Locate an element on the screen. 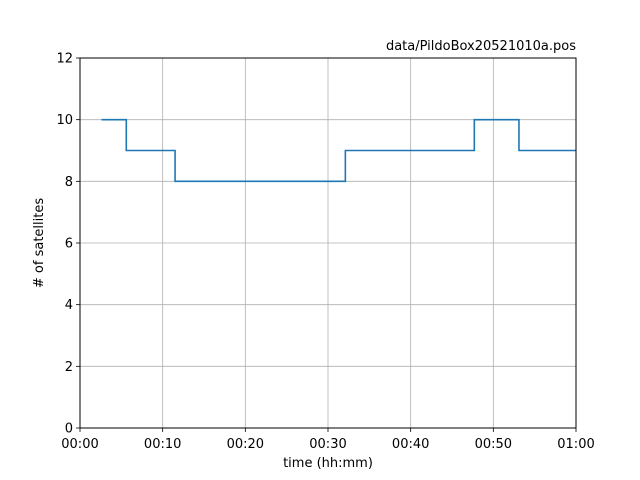 The width and height of the screenshot is (640, 480). x-tick-label: 00:30 is located at coordinates (327, 444).